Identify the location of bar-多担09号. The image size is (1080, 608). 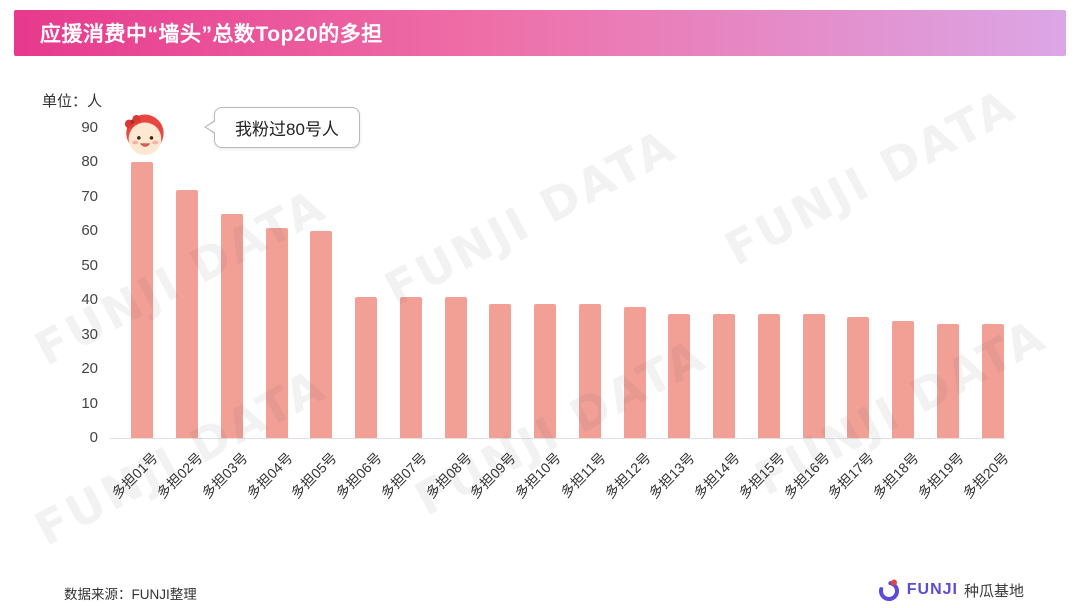
(500, 370).